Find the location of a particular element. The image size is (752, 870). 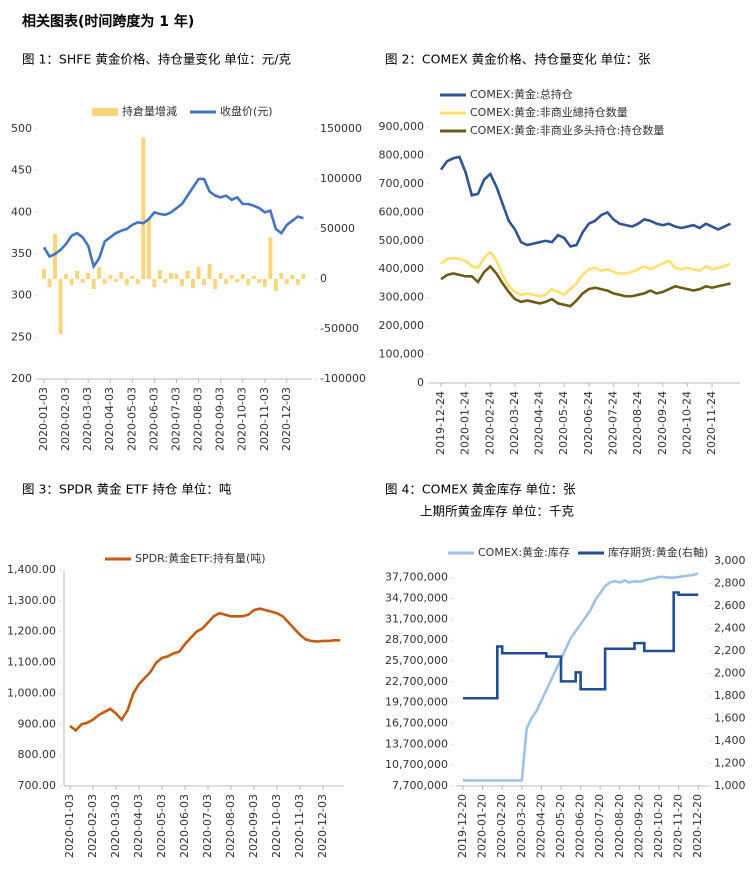

y-tick-label: 300 is located at coordinates (21, 295).